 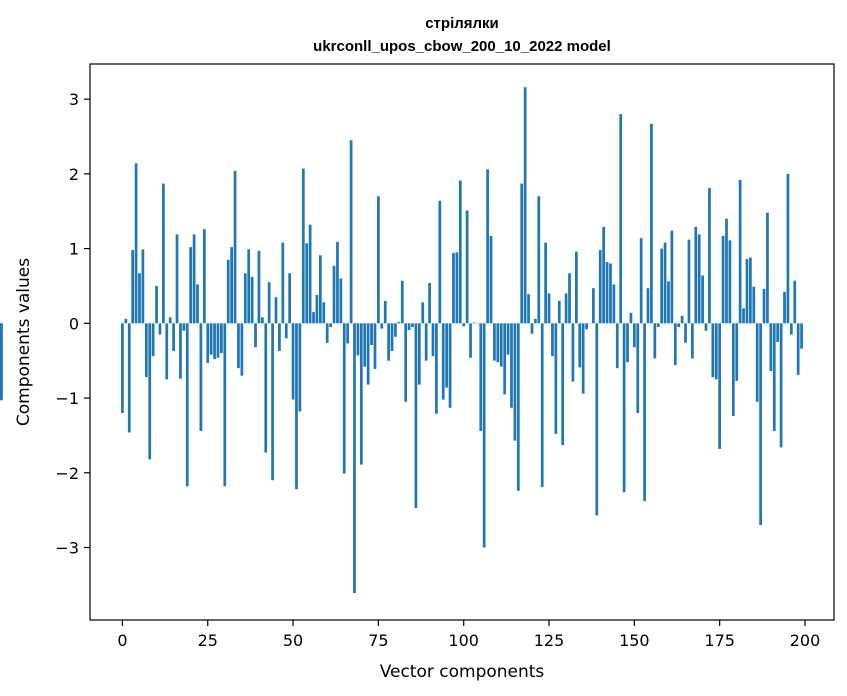 I want to click on y-axis-label: Components values, so click(x=24, y=342).